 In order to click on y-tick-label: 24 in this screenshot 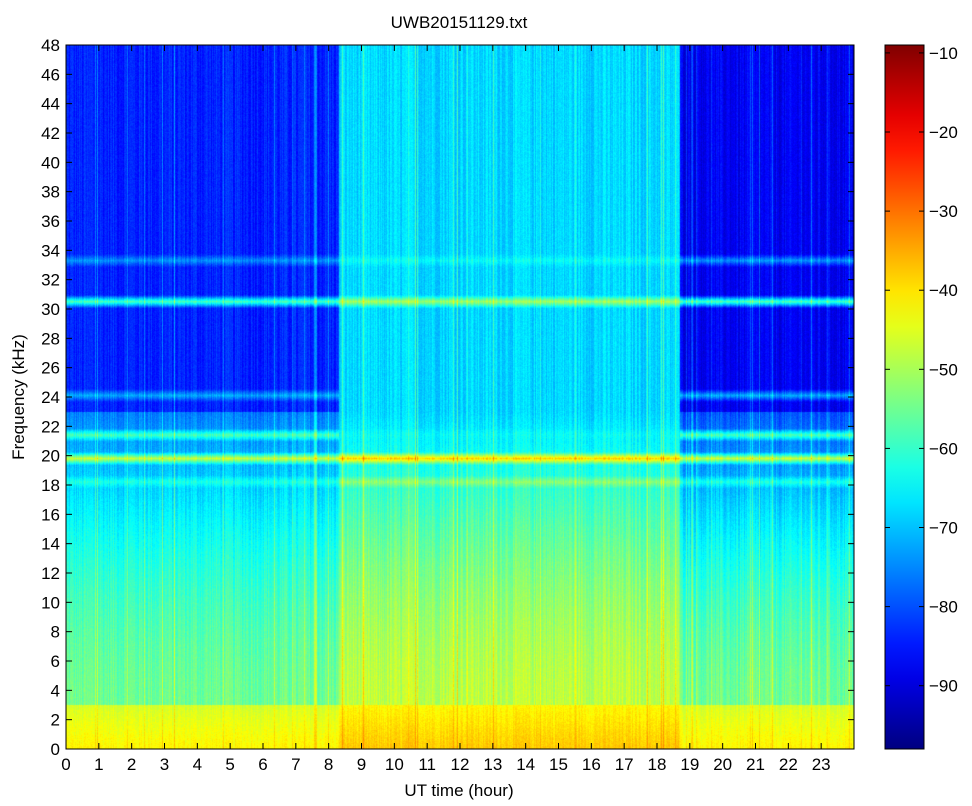, I will do `click(50, 397)`.